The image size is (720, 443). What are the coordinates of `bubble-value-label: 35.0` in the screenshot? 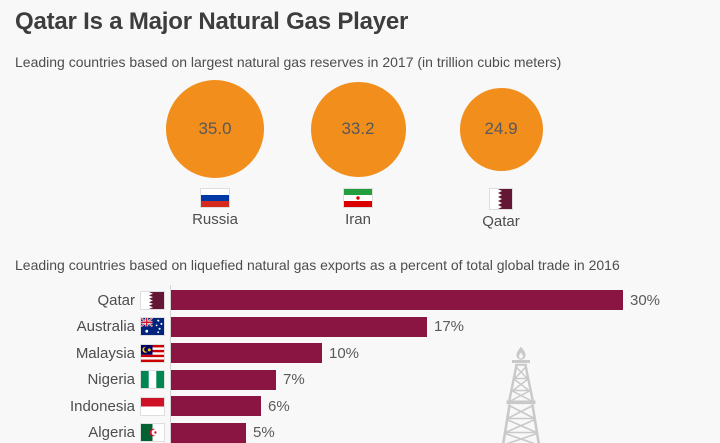 It's located at (215, 128).